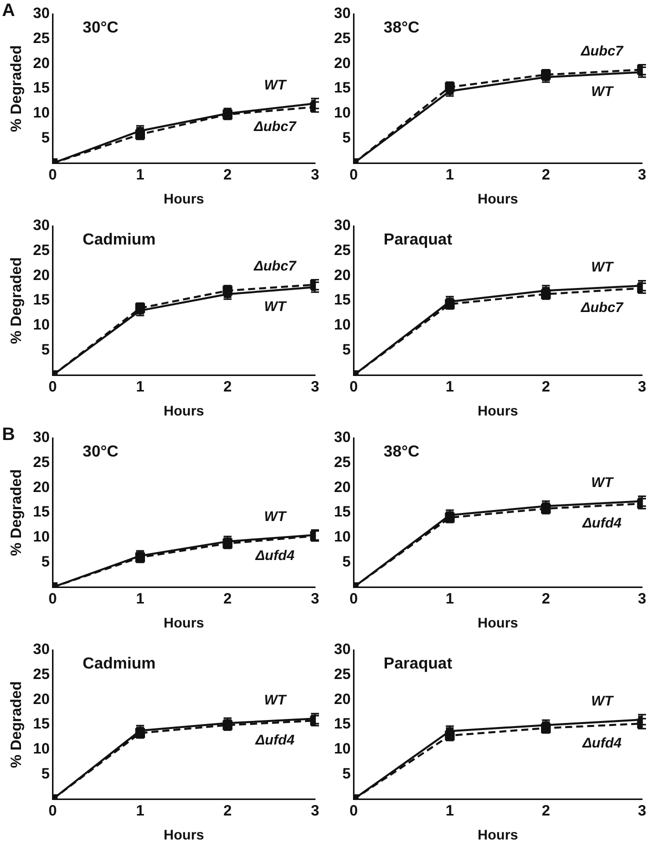 Image resolution: width=655 pixels, height=851 pixels. Describe the element at coordinates (8, 434) in the screenshot. I see `text: B` at that location.